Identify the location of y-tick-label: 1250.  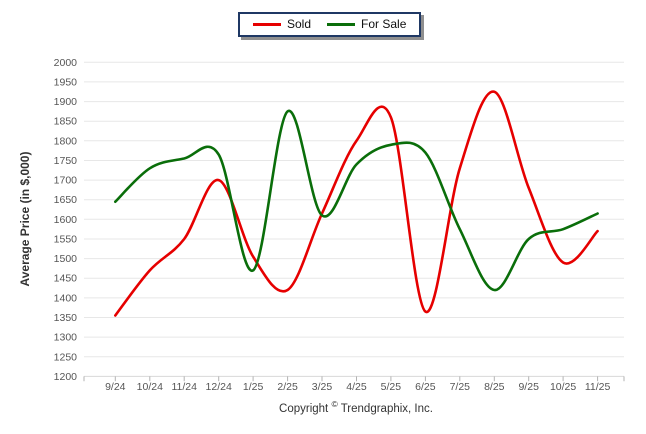
(66, 357).